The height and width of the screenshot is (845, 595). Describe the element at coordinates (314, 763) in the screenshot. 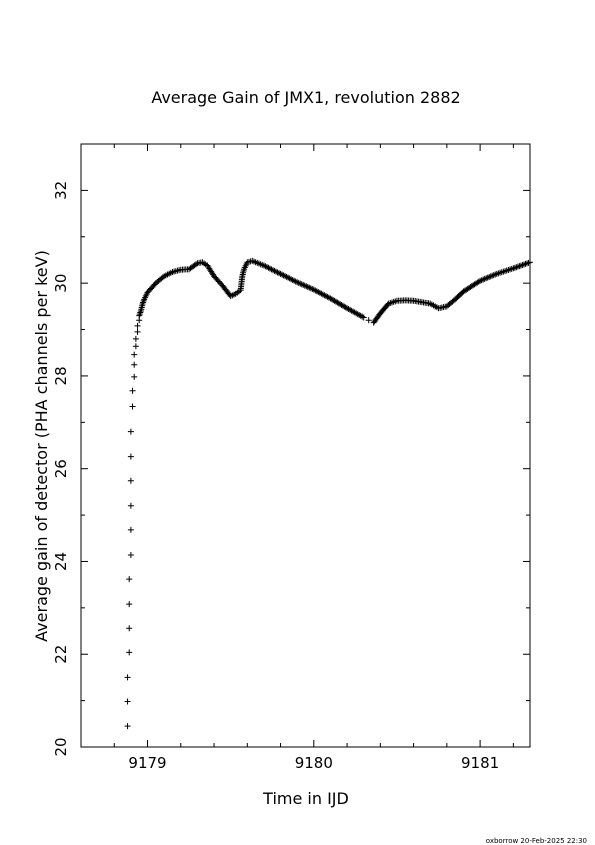

I see `x-tick-label: 9180` at that location.